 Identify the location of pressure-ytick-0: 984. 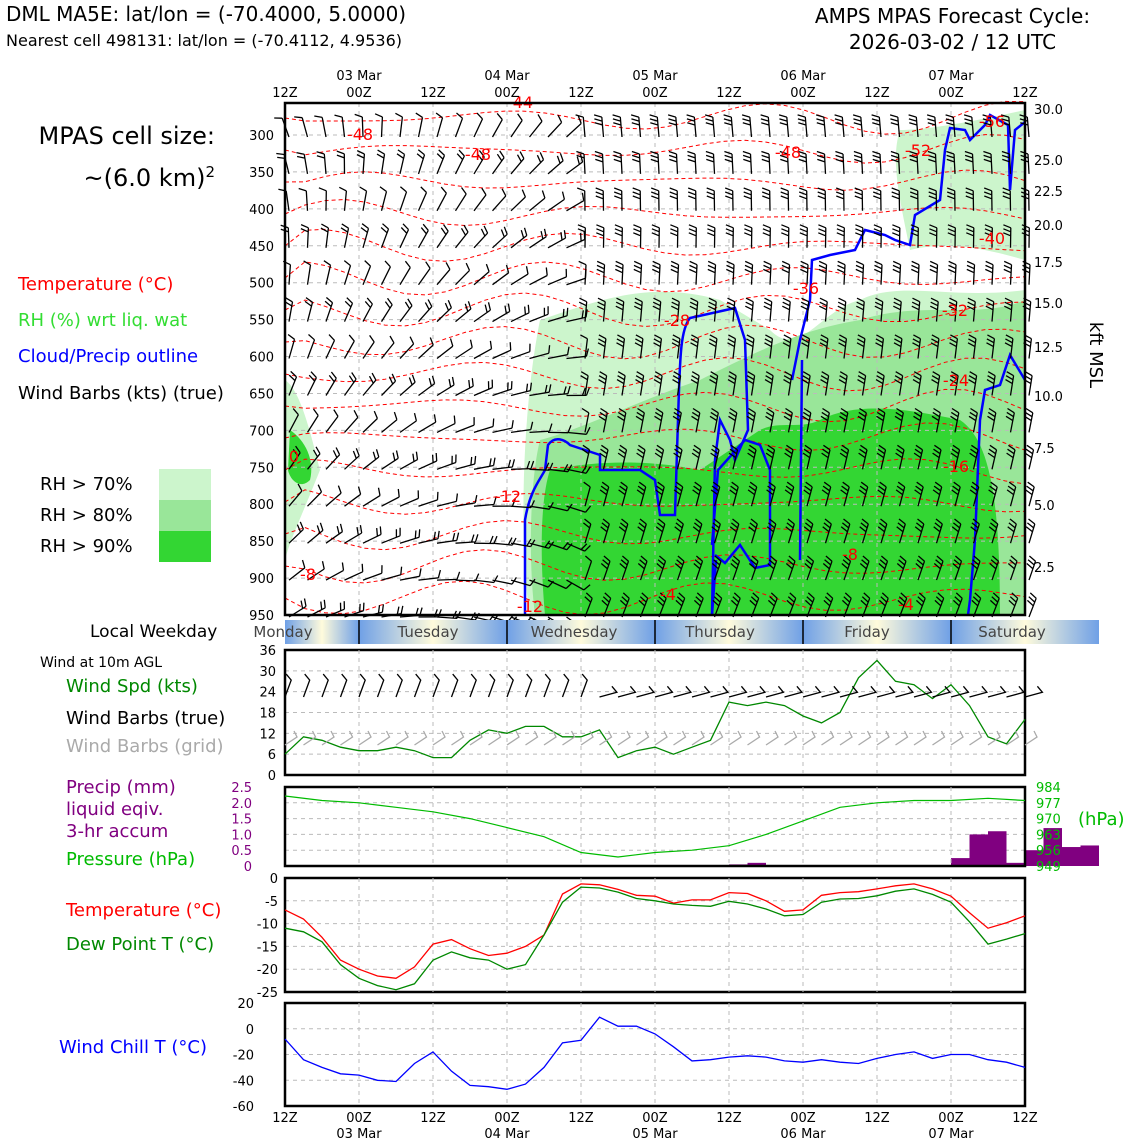
(1048, 788).